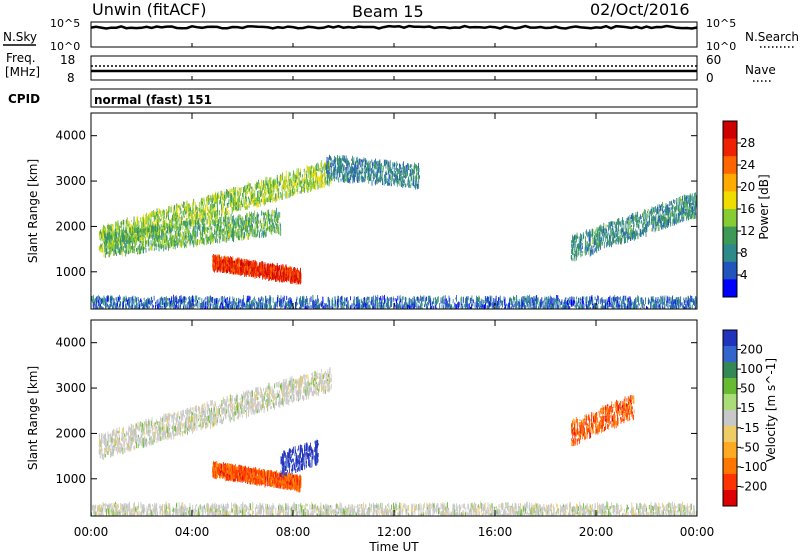 The image size is (800, 554). Describe the element at coordinates (640, 9) in the screenshot. I see `date-title: 02/Oct/2016` at that location.